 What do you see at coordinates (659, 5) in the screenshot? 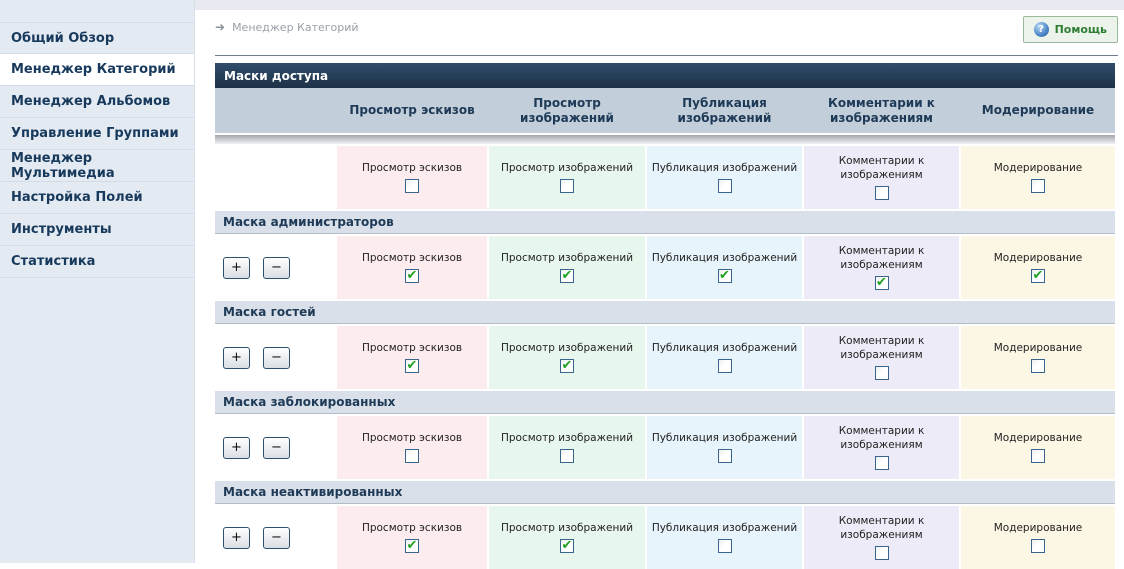
I see `top-strip` at bounding box center [659, 5].